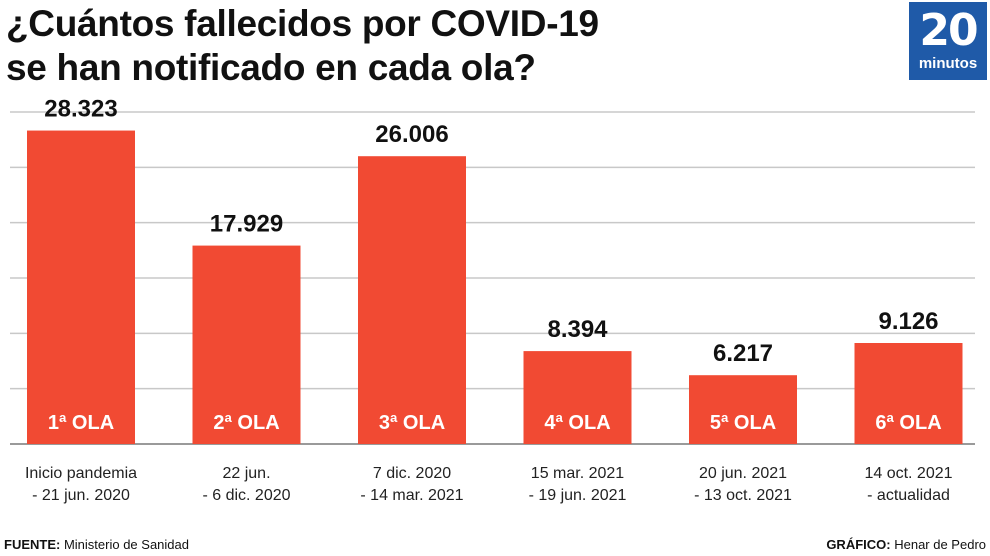  I want to click on bar-category-label: 2ª OLA, so click(246, 423).